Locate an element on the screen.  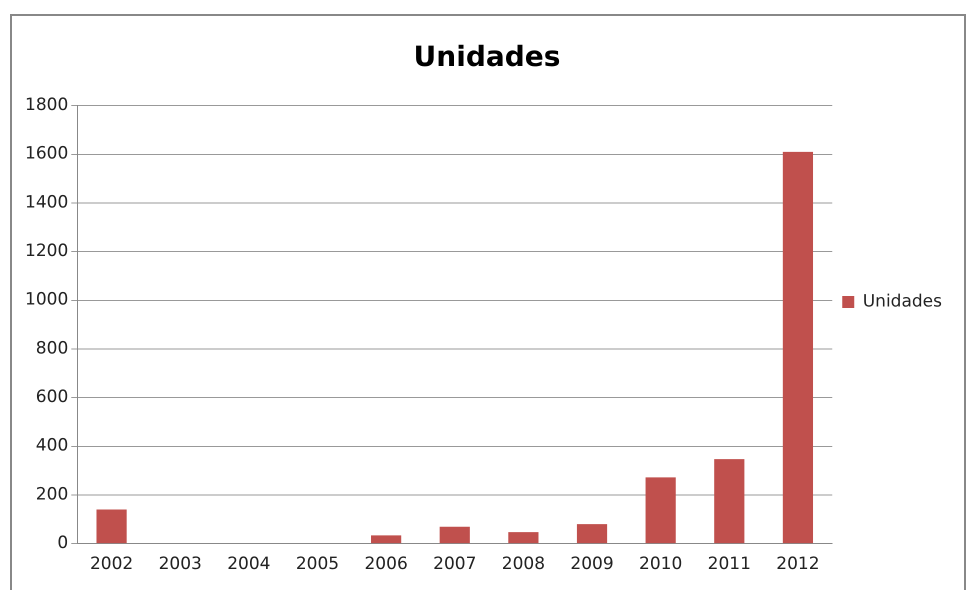
y-tick-label: 1200 is located at coordinates (46, 251).